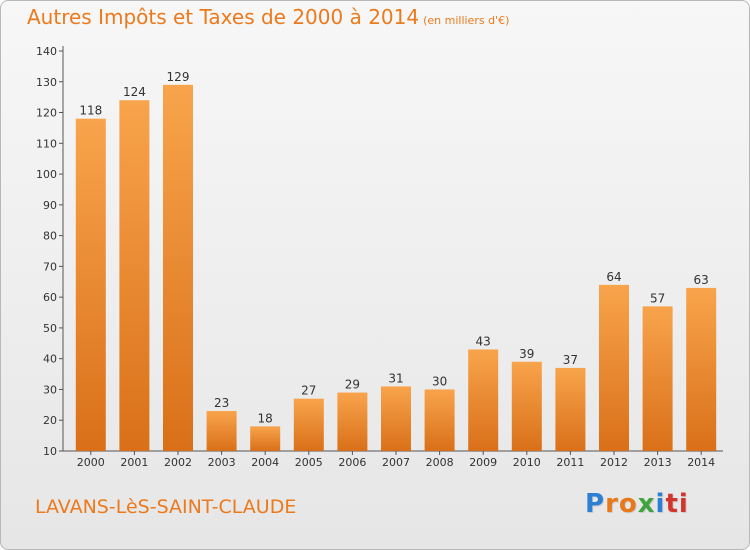 This screenshot has height=550, width=750. I want to click on y-tick-label: 10, so click(50, 451).